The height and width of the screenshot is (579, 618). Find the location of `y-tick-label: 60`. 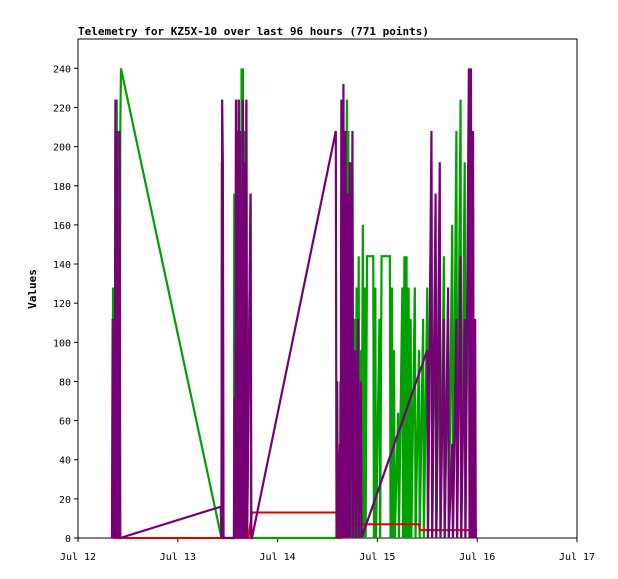

y-tick-label: 60 is located at coordinates (65, 422).